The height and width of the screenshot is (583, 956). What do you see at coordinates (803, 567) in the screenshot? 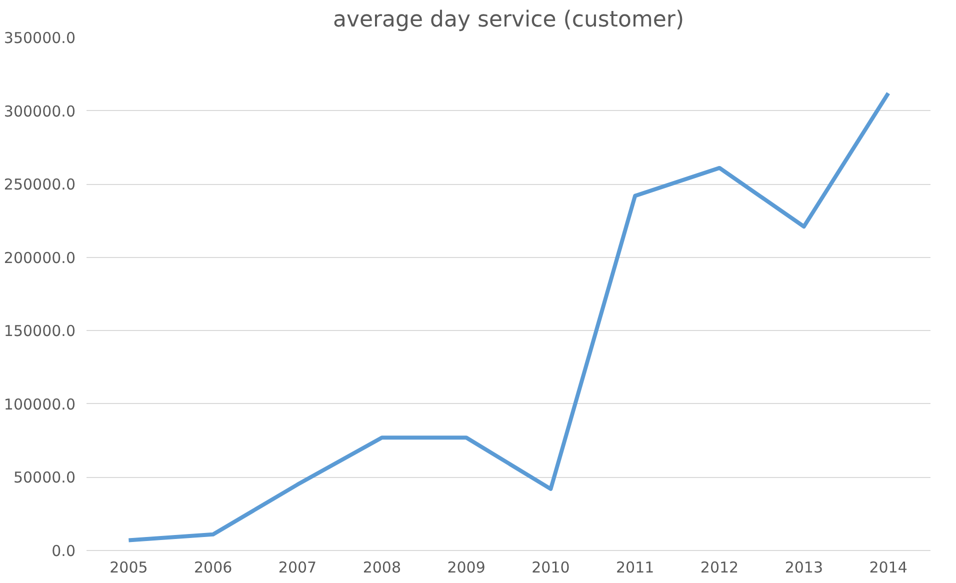
I see `x-tick-label: 2013` at bounding box center [803, 567].